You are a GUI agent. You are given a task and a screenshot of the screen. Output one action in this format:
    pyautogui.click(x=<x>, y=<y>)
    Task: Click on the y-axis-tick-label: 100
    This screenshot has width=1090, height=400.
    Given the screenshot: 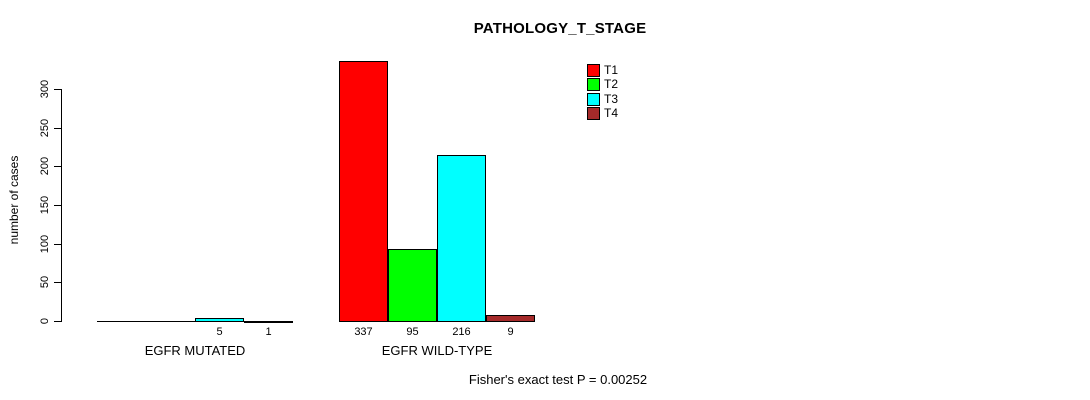 What is the action you would take?
    pyautogui.click(x=45, y=244)
    